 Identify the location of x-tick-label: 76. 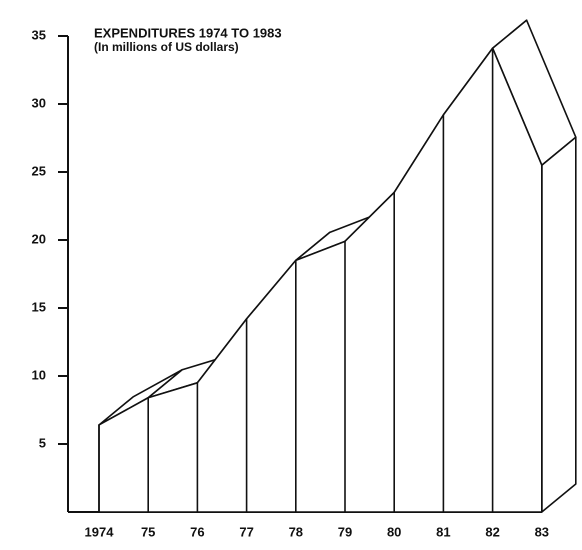
(197, 531).